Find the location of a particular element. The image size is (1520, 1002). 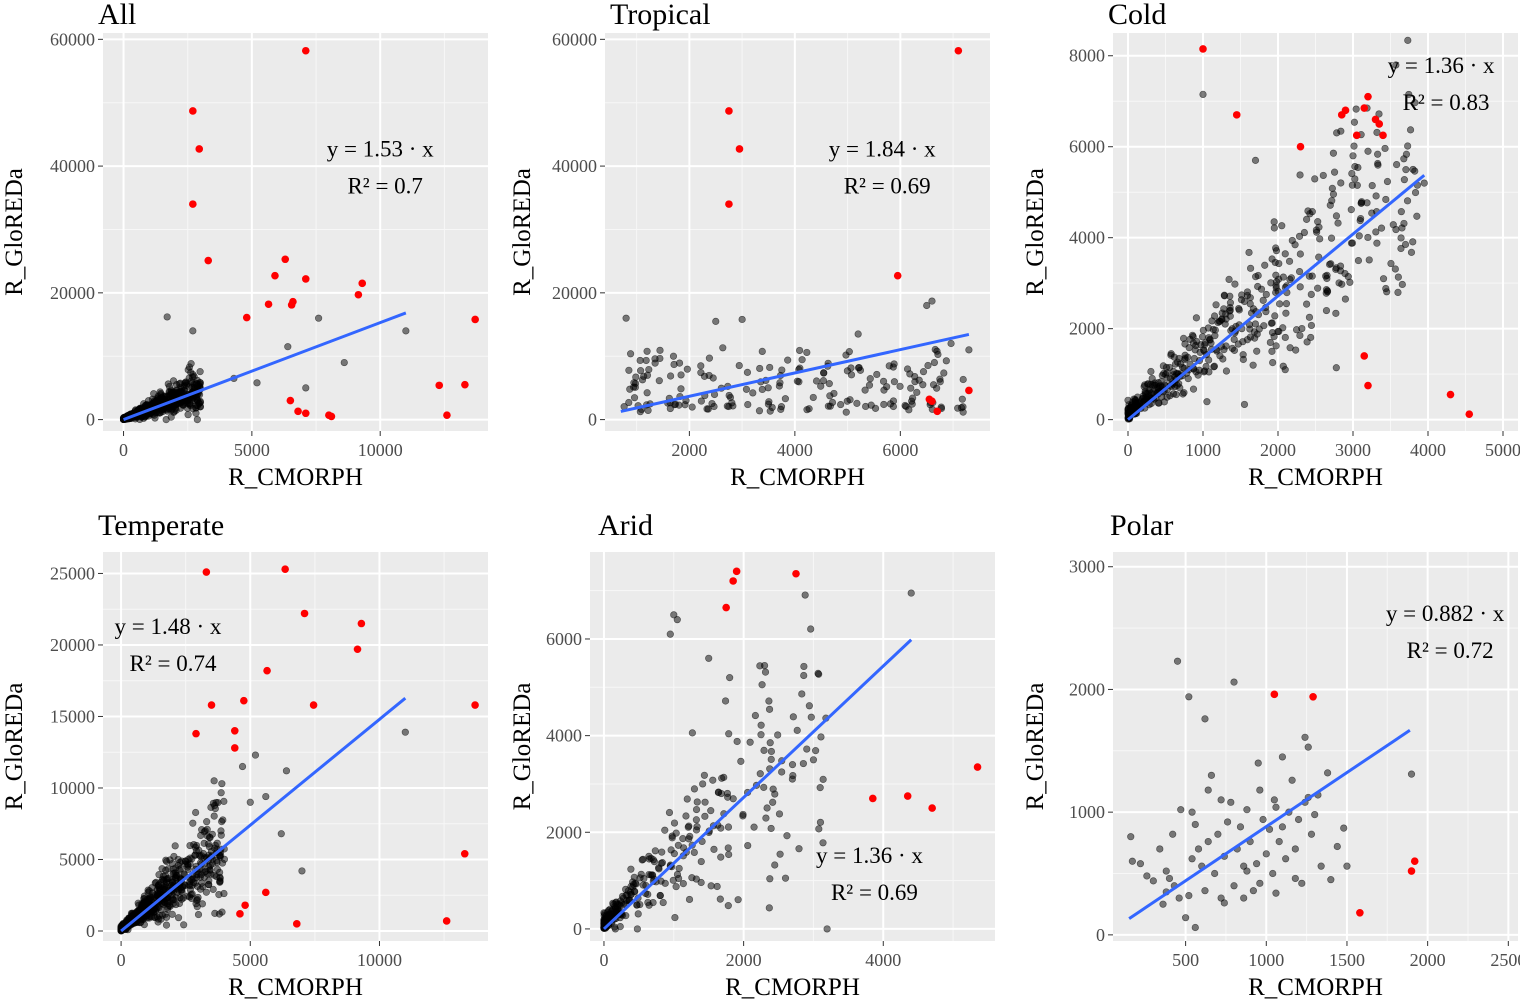

panel-title: Polar is located at coordinates (1141, 525).